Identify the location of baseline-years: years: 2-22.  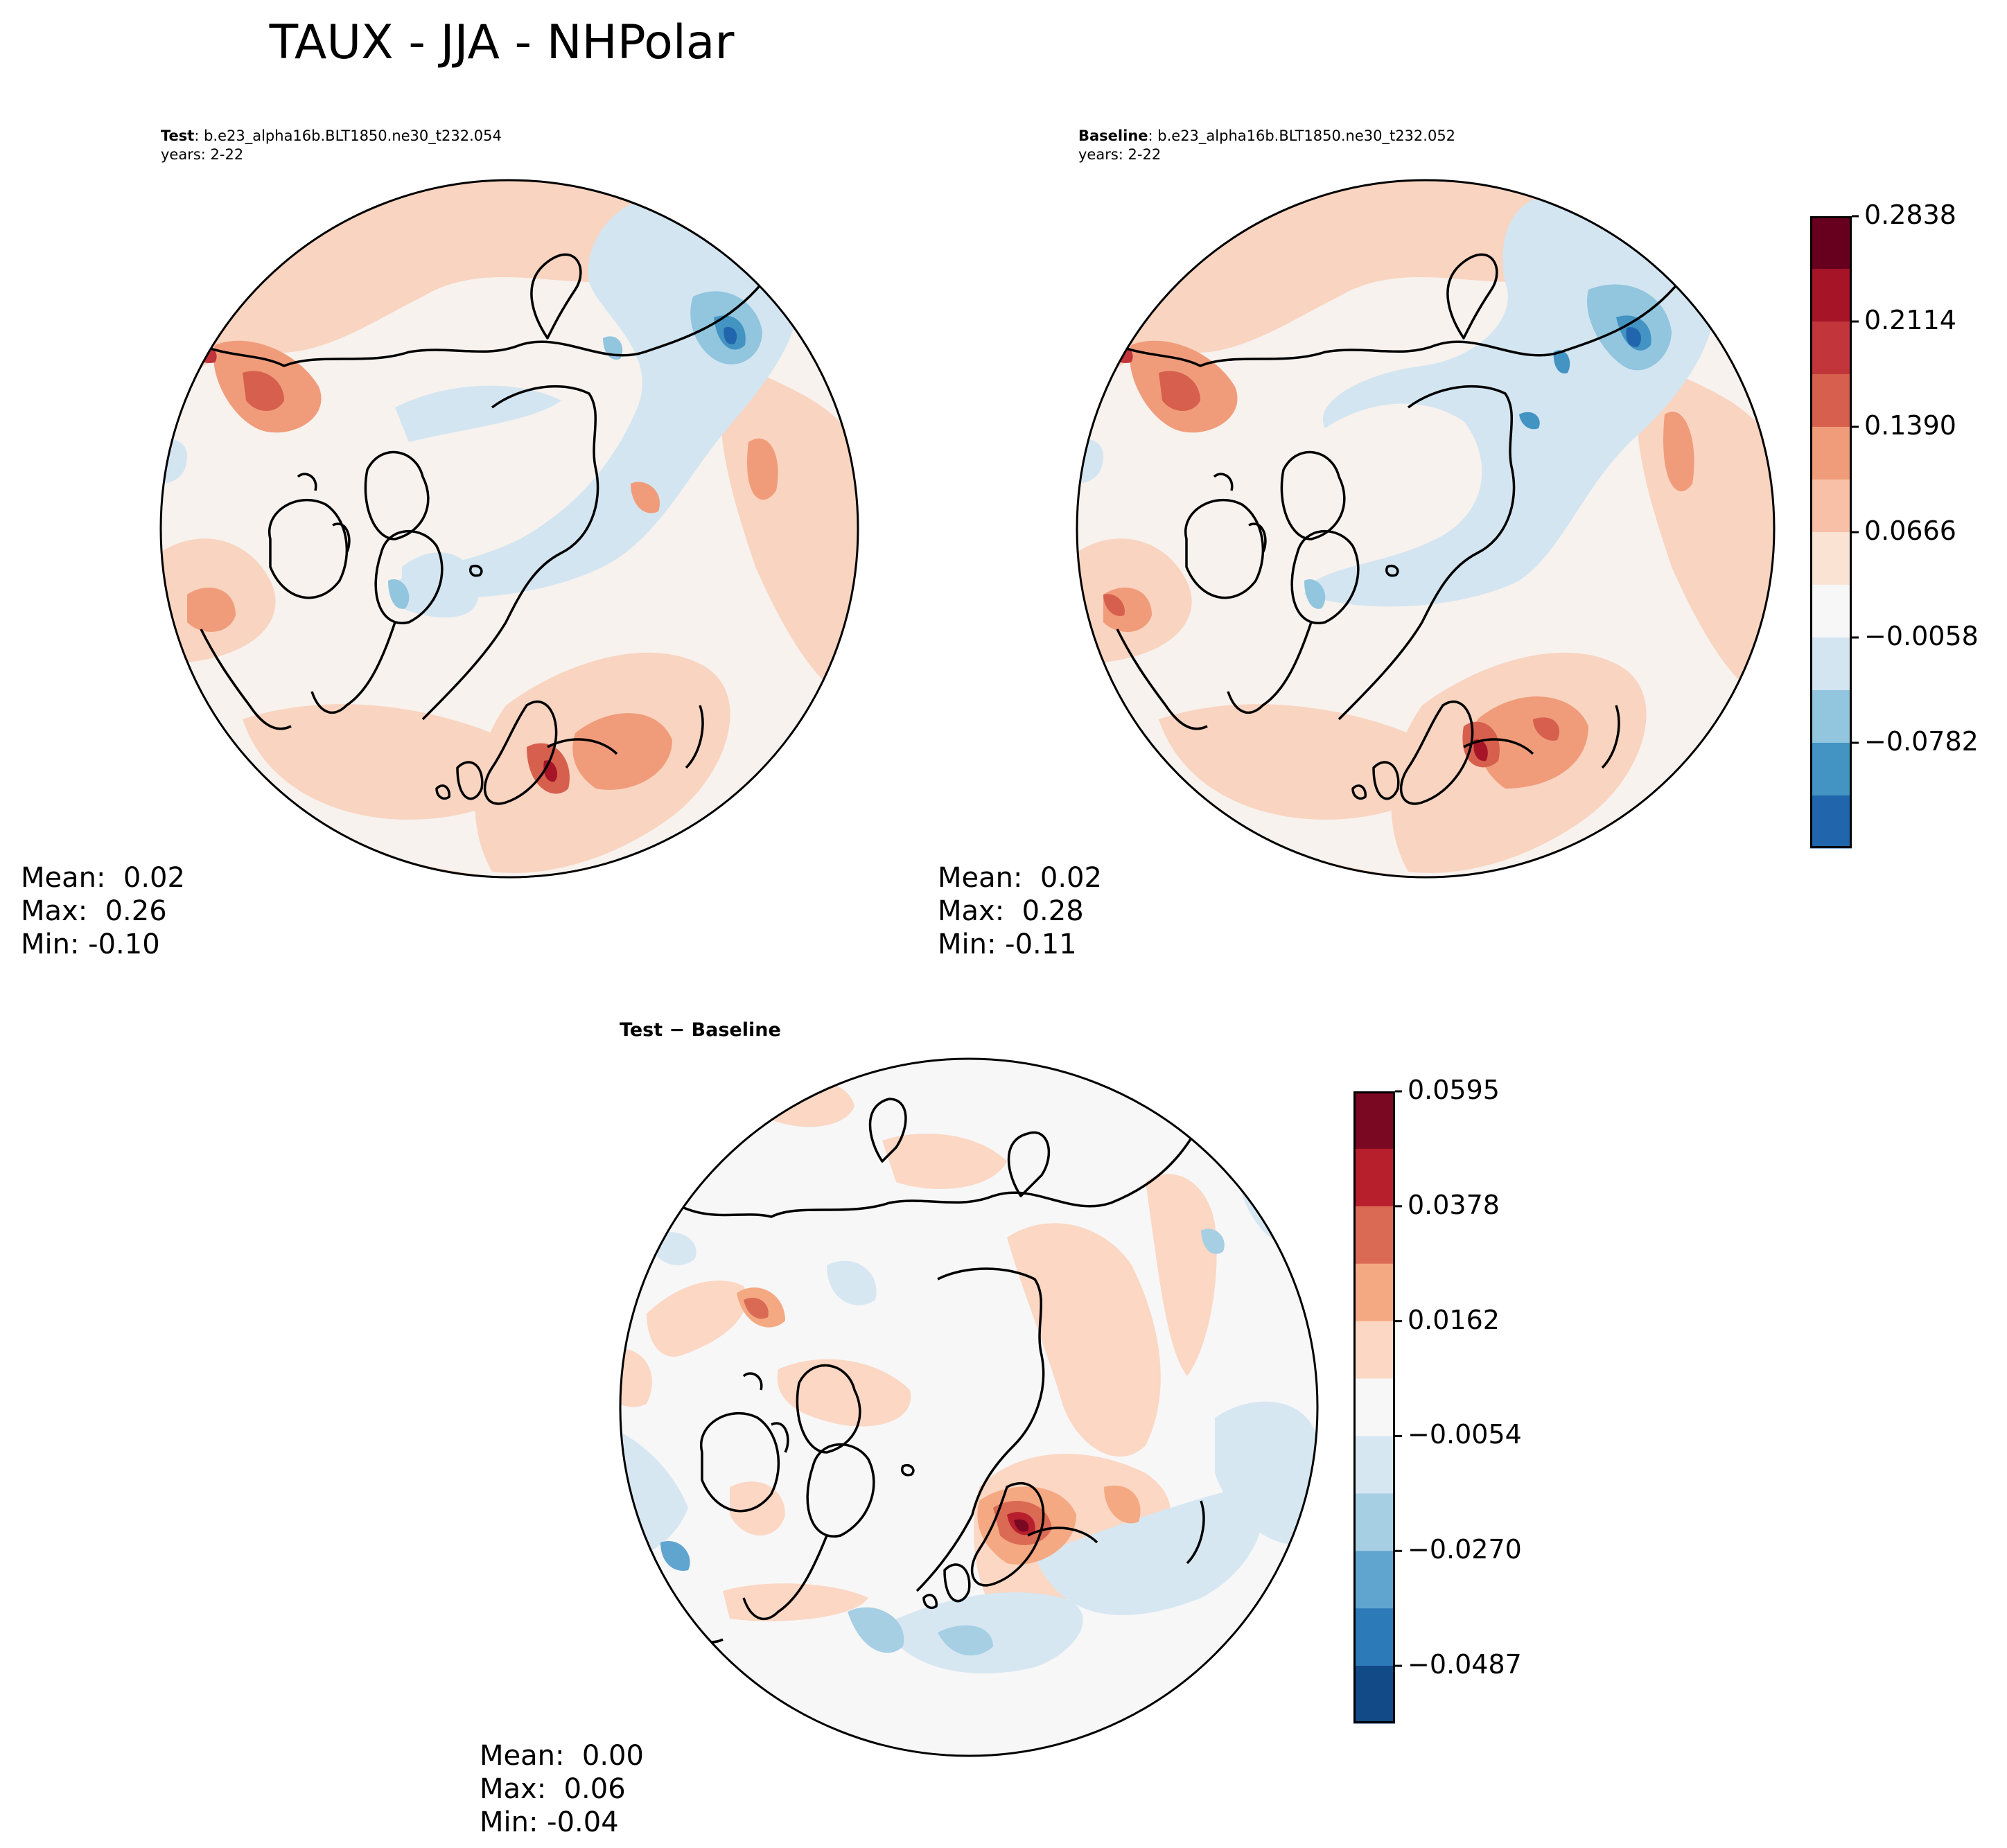
(1120, 154).